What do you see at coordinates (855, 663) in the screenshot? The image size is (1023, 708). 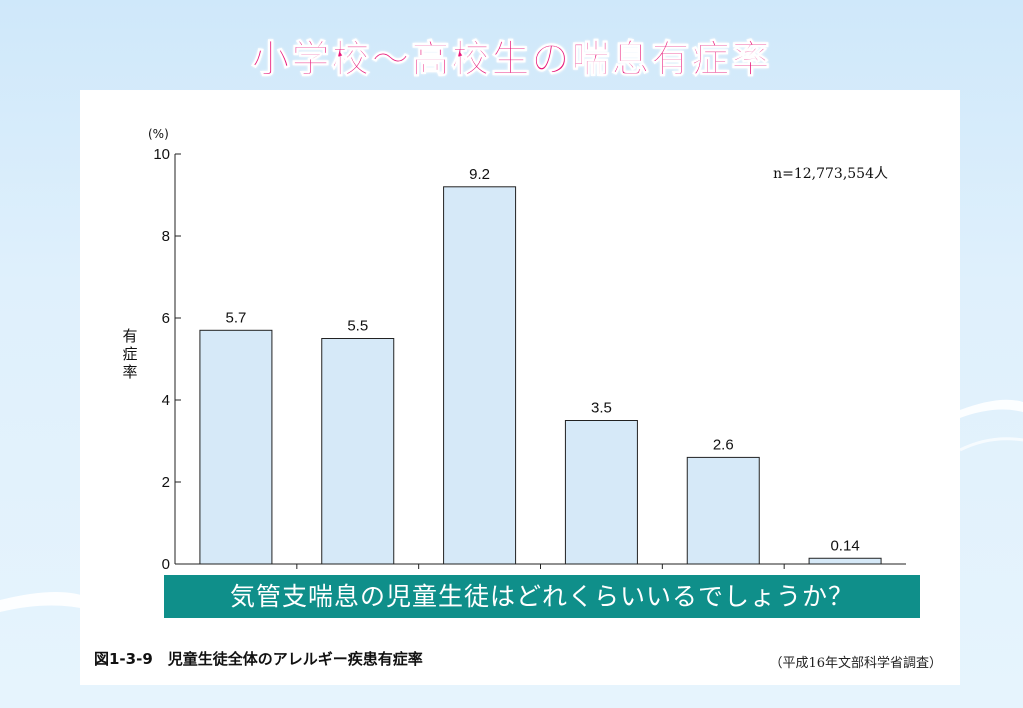 I see `figure-source: （平成16年文部科学省調査）` at bounding box center [855, 663].